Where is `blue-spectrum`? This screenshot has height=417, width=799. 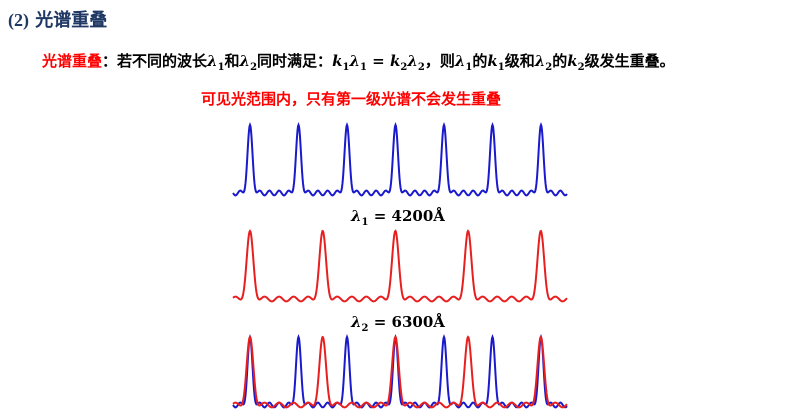
blue-spectrum is located at coordinates (400, 159).